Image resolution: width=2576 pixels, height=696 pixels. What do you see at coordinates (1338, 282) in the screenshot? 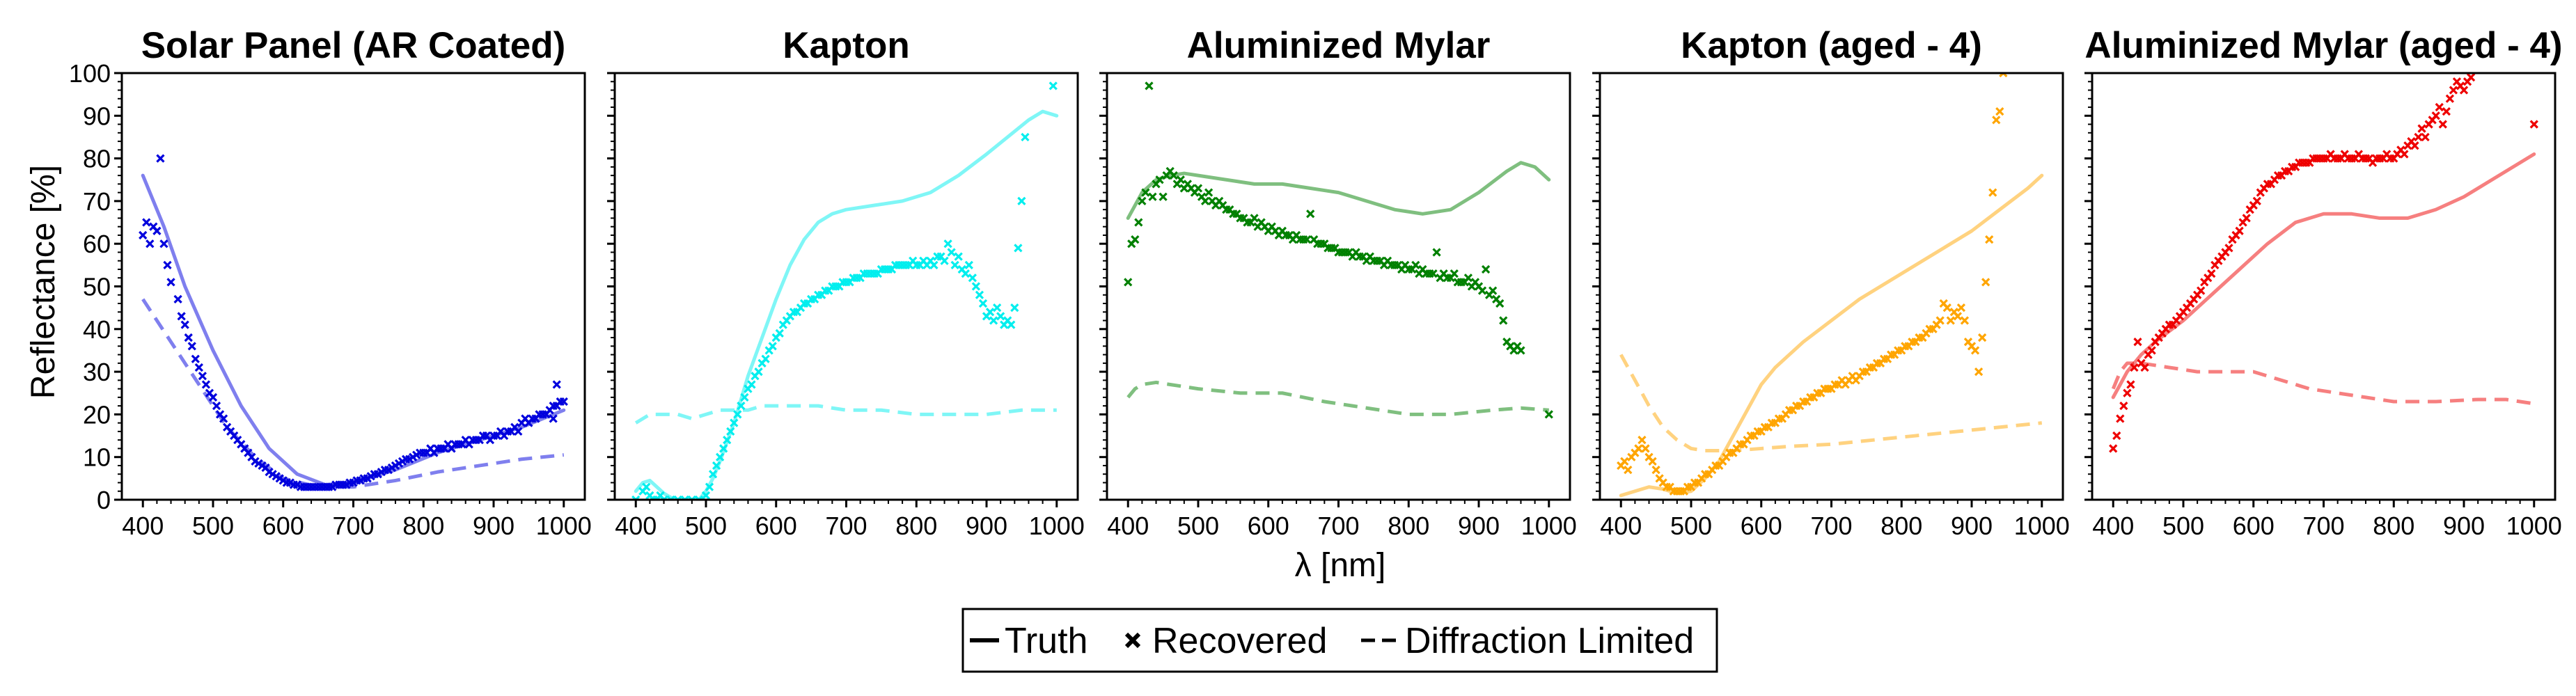
I see `chart-panel: Aluminized Mylar 400 500 600 700 800 900 1000` at bounding box center [1338, 282].